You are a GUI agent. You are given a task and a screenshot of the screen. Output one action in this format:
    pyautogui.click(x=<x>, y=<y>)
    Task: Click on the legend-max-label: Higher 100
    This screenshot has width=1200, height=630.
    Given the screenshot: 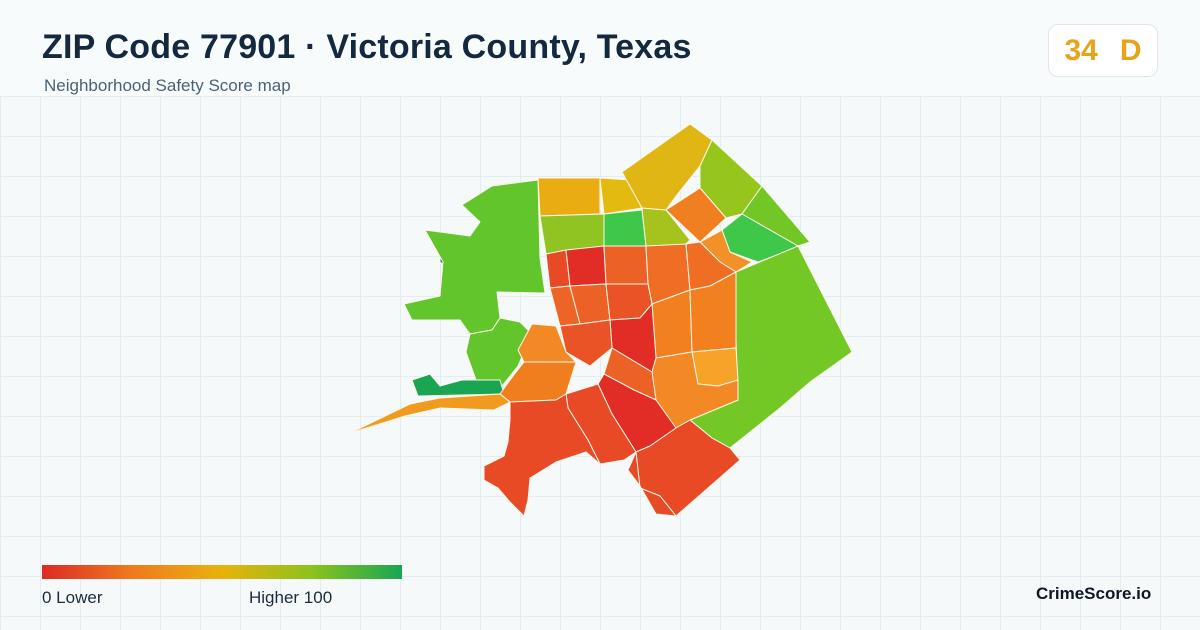 What is the action you would take?
    pyautogui.click(x=291, y=597)
    